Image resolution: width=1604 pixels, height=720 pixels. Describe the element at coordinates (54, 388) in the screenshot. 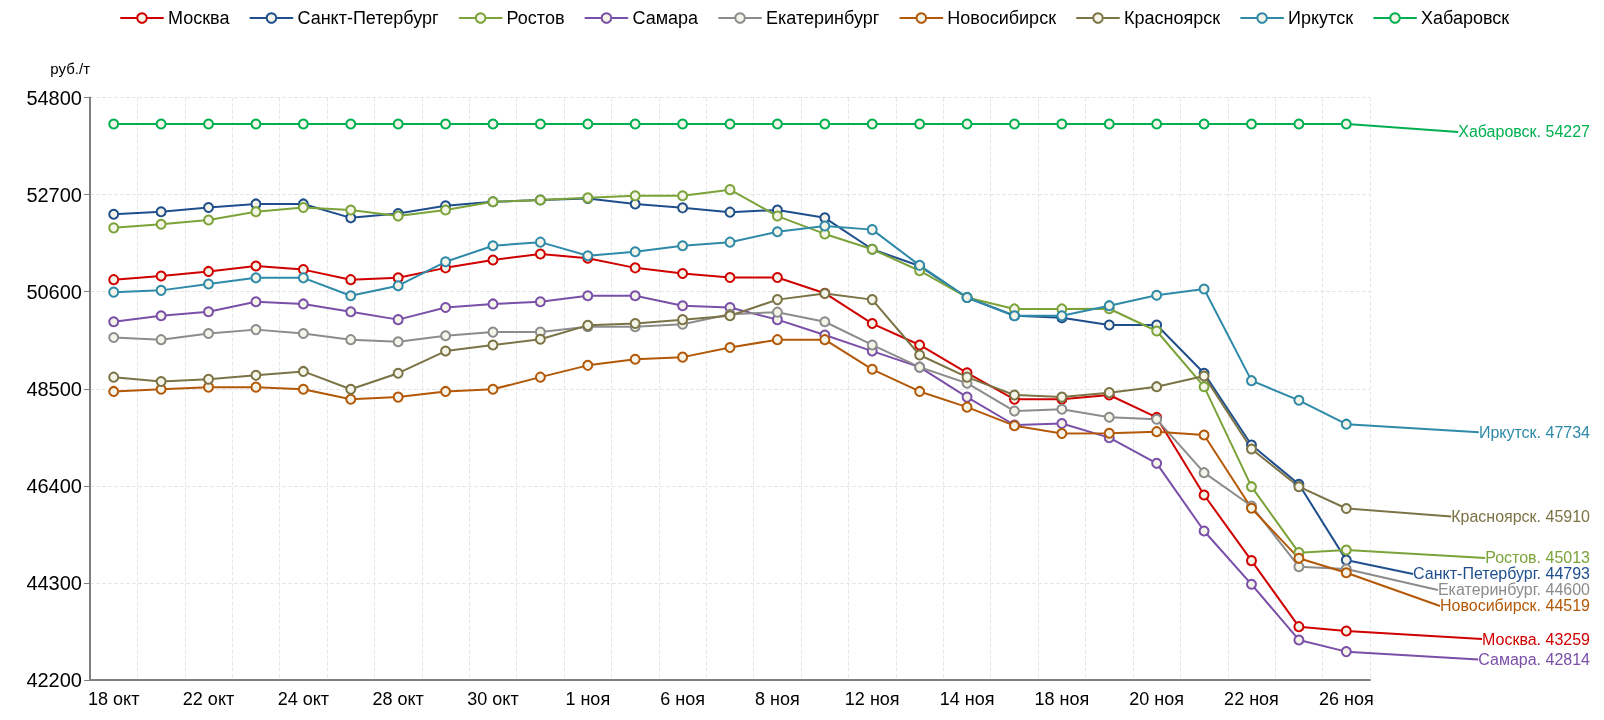

I see `y-tick-label: 48500` at that location.